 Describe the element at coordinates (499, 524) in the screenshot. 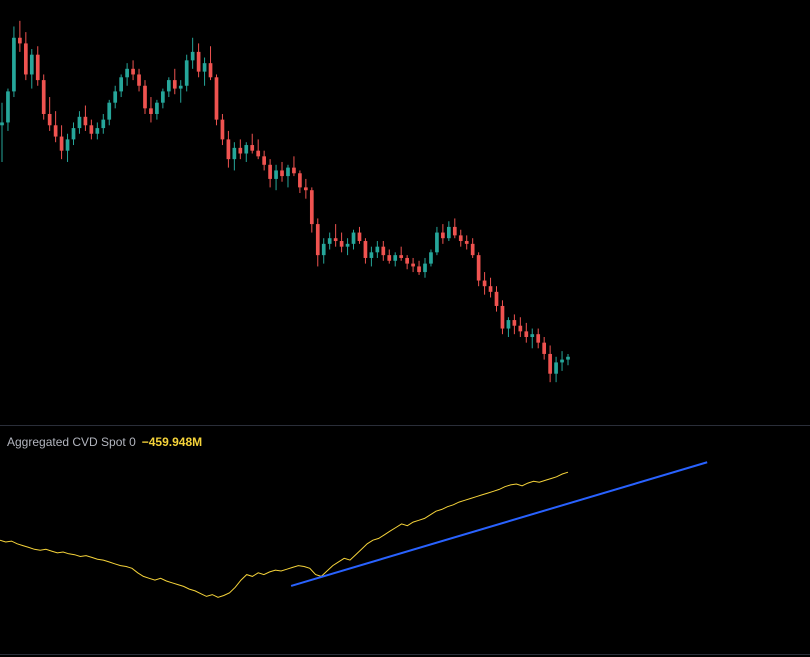

I see `trendline` at that location.